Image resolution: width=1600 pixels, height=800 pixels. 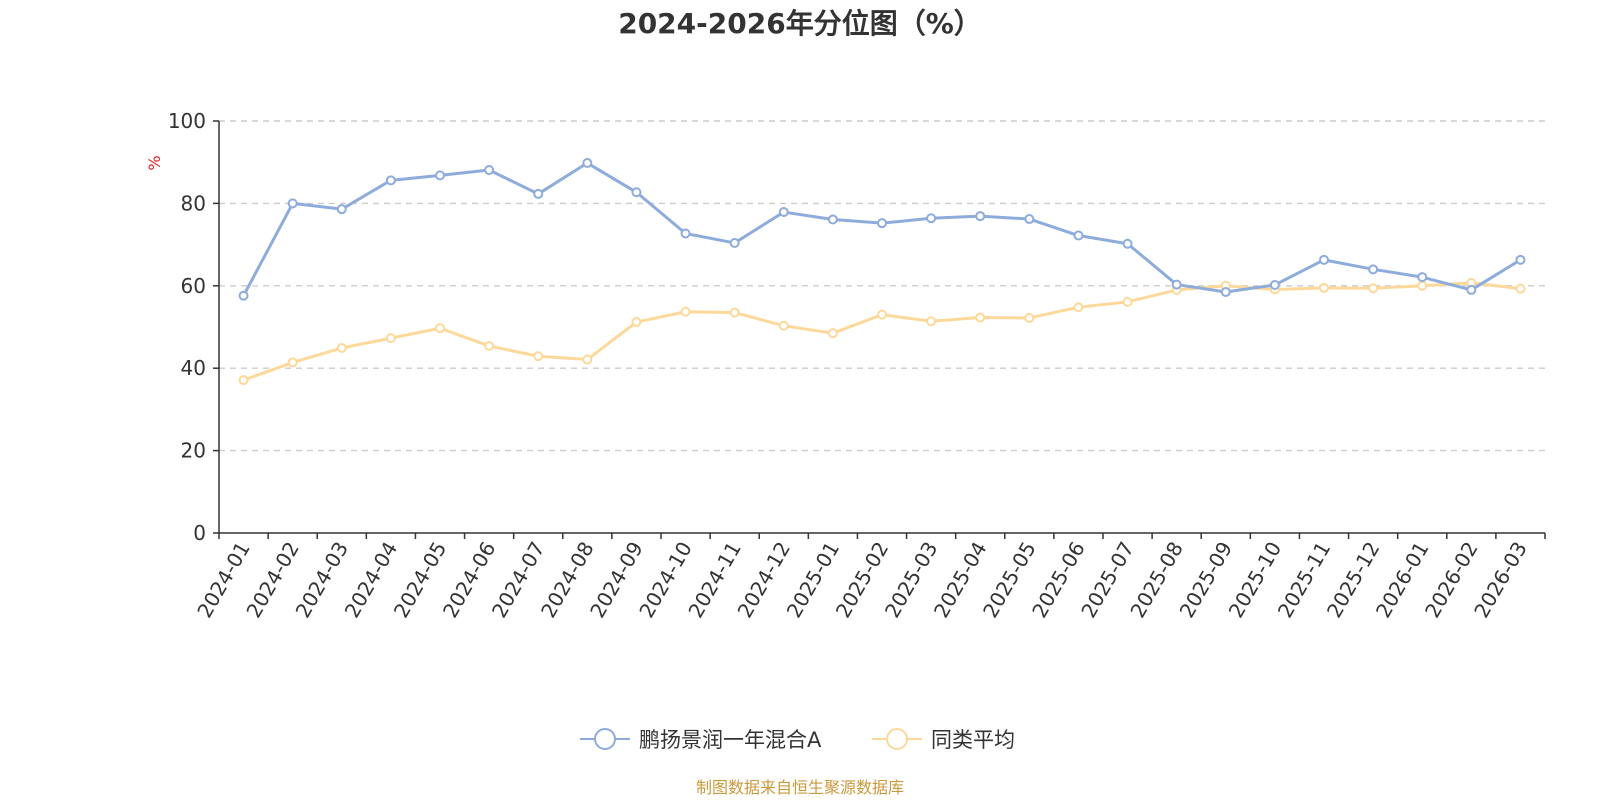 What do you see at coordinates (800, 23) in the screenshot?
I see `chart-title: 2024-2026年分位图（%）` at bounding box center [800, 23].